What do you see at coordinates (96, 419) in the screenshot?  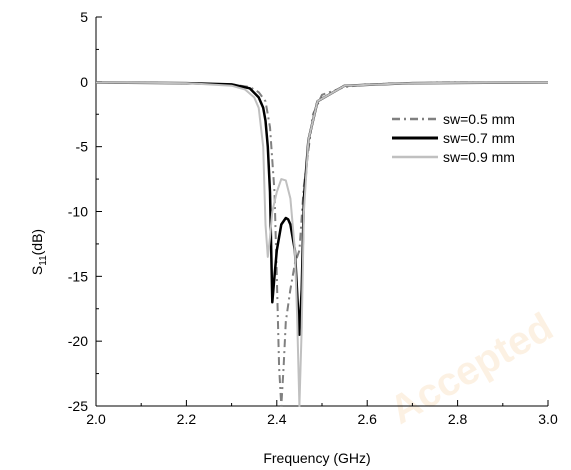 I see `x-tick-label: 2.0` at bounding box center [96, 419].